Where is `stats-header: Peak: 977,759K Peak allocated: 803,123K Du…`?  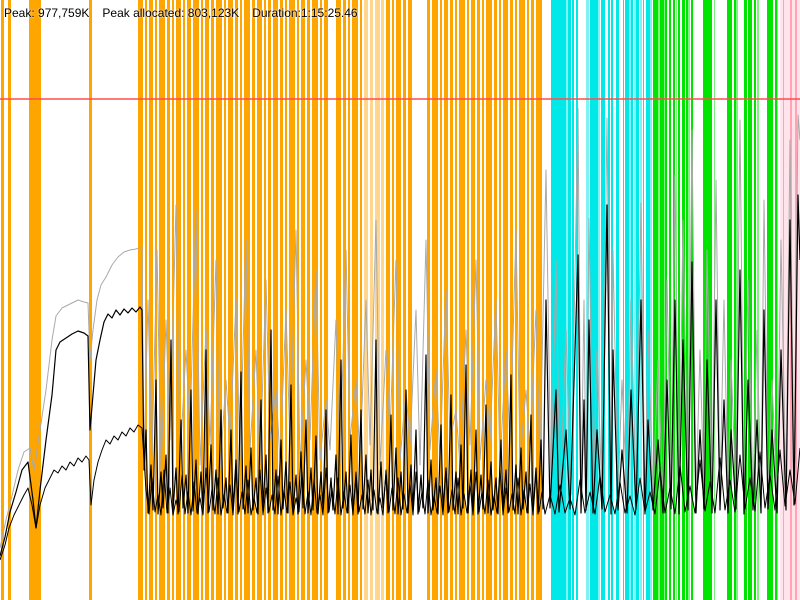 stats-header: Peak: 977,759K Peak allocated: 803,123K Du… is located at coordinates (187, 13).